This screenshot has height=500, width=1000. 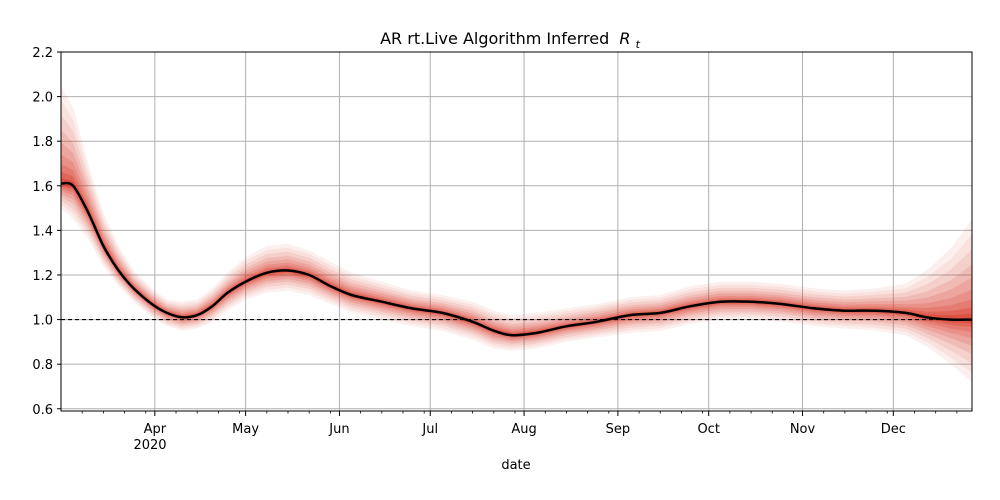 What do you see at coordinates (429, 429) in the screenshot?
I see `x-tick-label-3: Jul` at bounding box center [429, 429].